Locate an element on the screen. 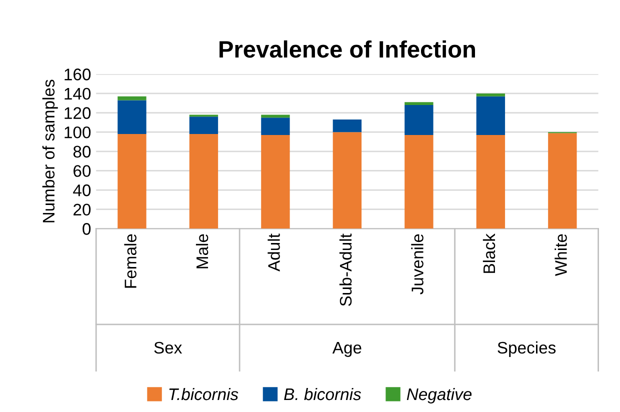  x-tick-label: Male is located at coordinates (202, 251).